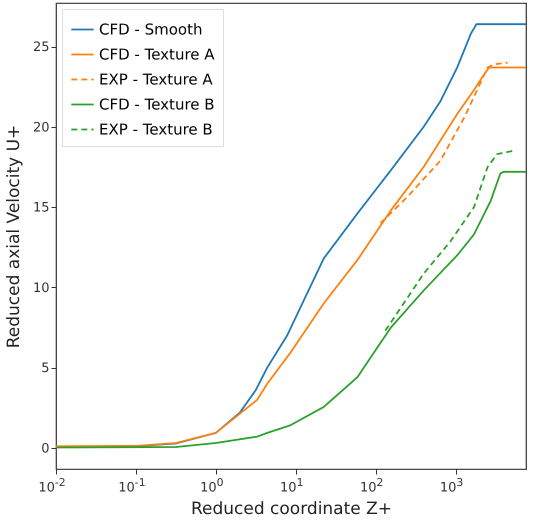 This screenshot has width=545, height=524. Describe the element at coordinates (14, 236) in the screenshot. I see `y-axis-title: Reduced axial Velocity U+` at that location.